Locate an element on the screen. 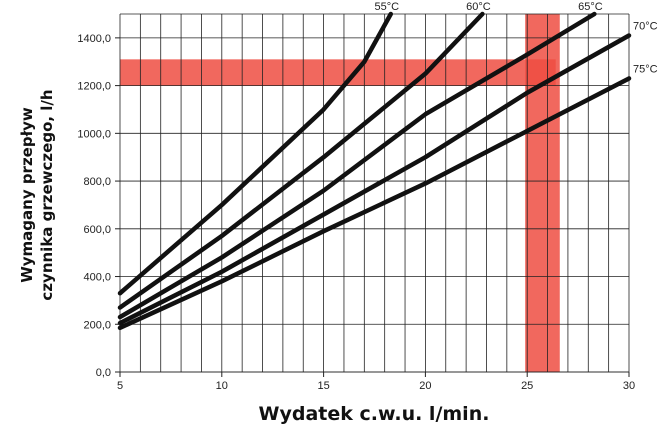 The height and width of the screenshot is (432, 666). y-tick-label: 200,0 is located at coordinates (97, 325).